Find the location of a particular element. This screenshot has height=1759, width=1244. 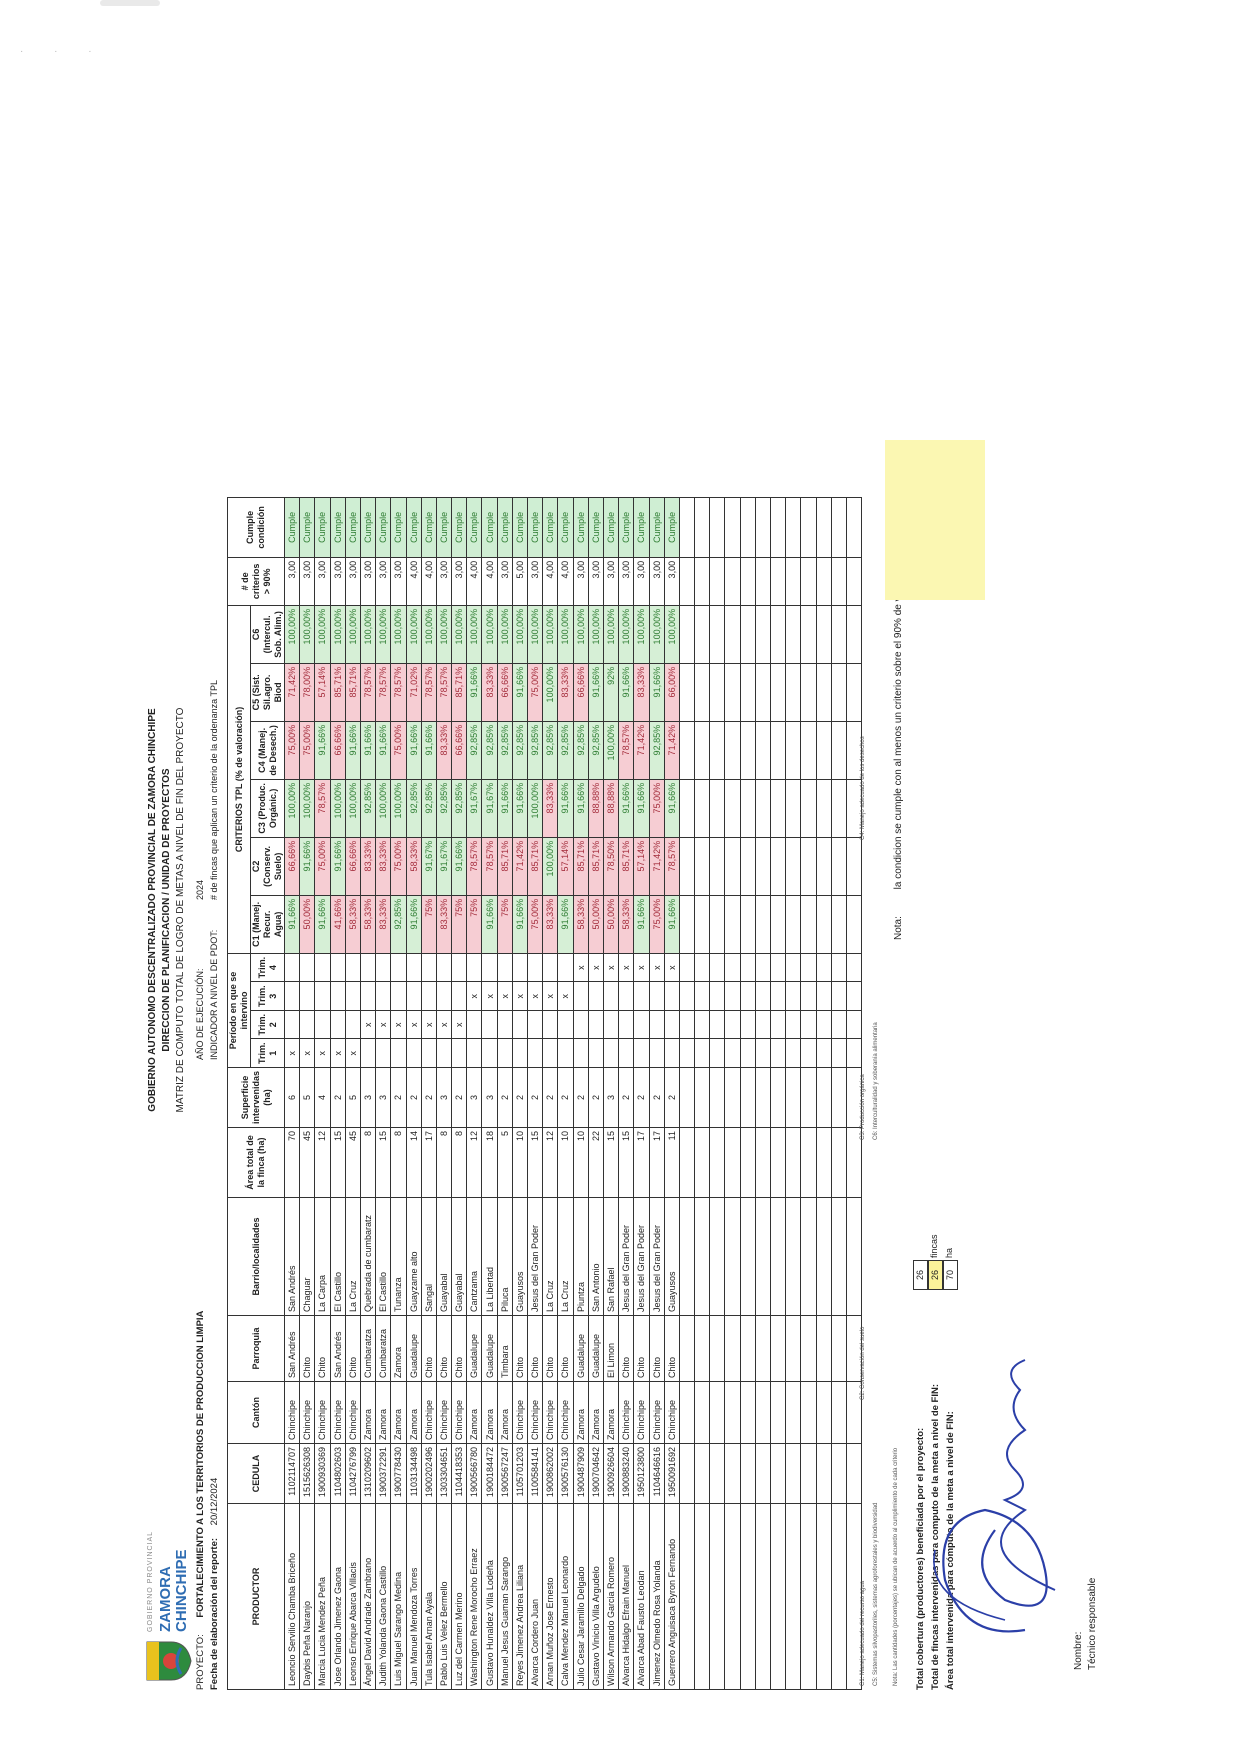

cell-area: 17 is located at coordinates (641, 1162).